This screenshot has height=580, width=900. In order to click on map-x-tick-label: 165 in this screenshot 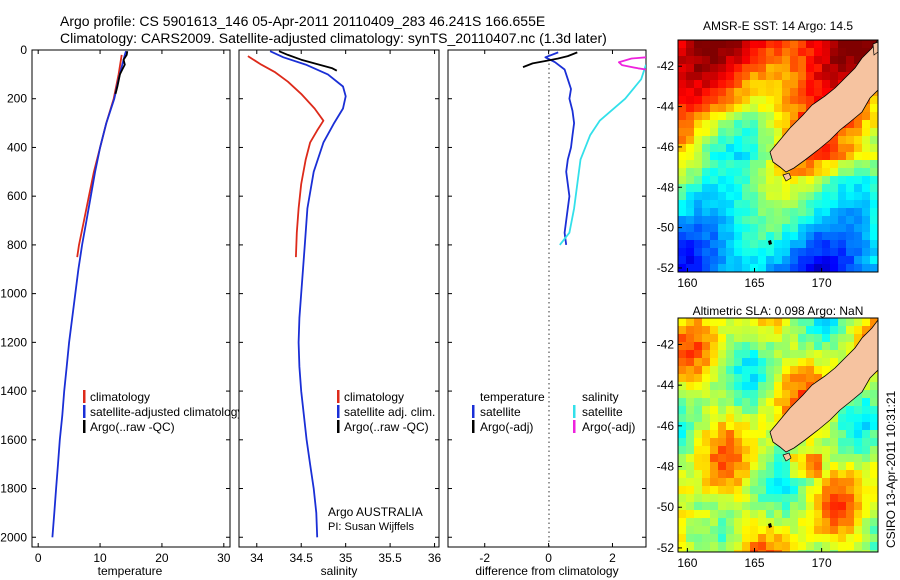, I will do `click(754, 563)`.